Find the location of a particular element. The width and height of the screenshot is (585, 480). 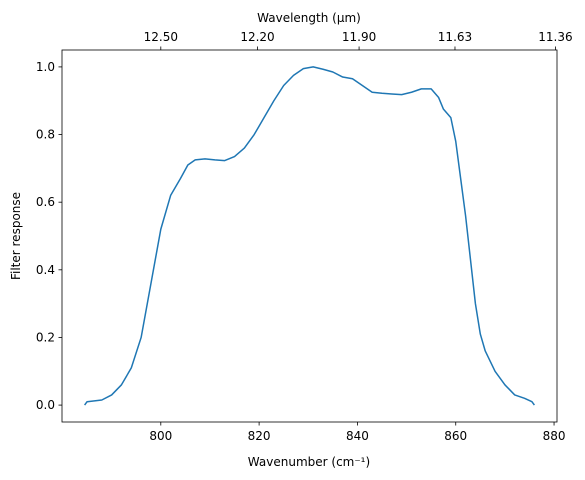

x2-axis-title: Wavelength (μm) is located at coordinates (309, 18).